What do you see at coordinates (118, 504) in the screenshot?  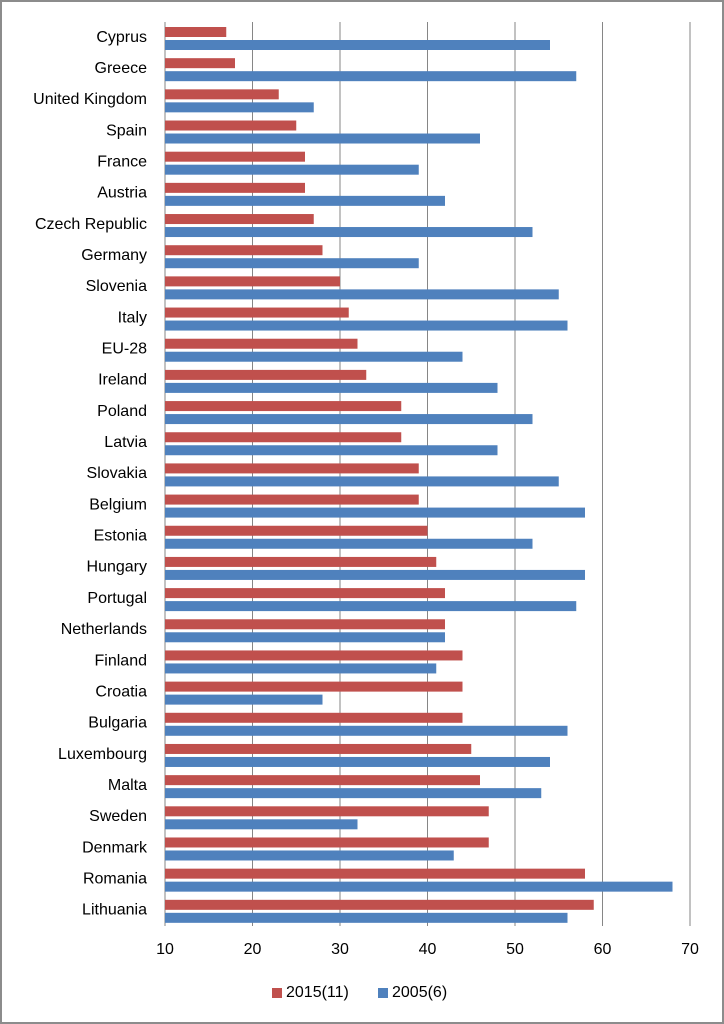 I see `y-tick-label: Belgium` at bounding box center [118, 504].